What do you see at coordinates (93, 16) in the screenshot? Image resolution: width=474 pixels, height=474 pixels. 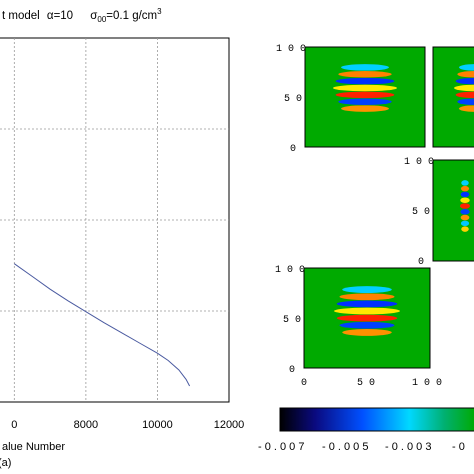 I see `title-sigma: σ` at bounding box center [93, 16].